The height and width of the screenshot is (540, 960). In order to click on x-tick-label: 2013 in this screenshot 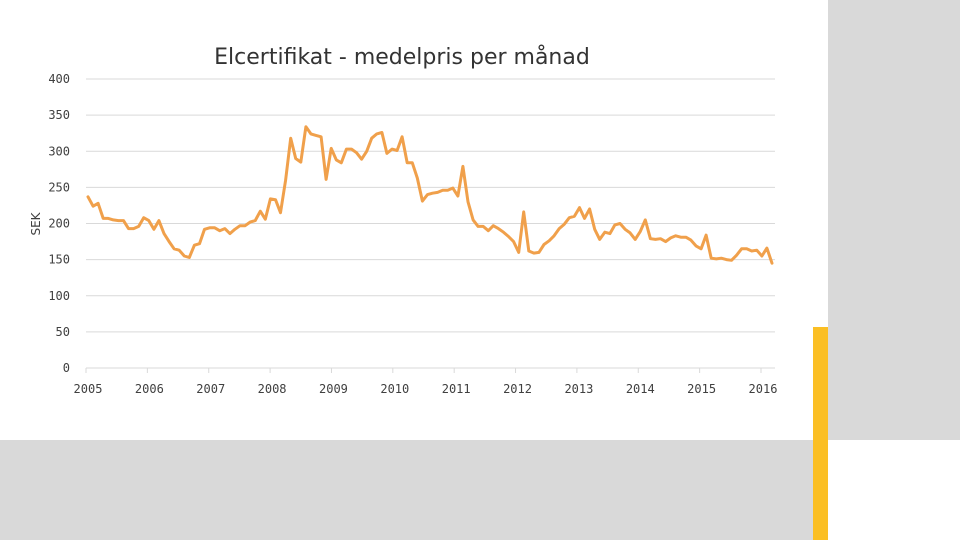, I will do `click(578, 389)`.